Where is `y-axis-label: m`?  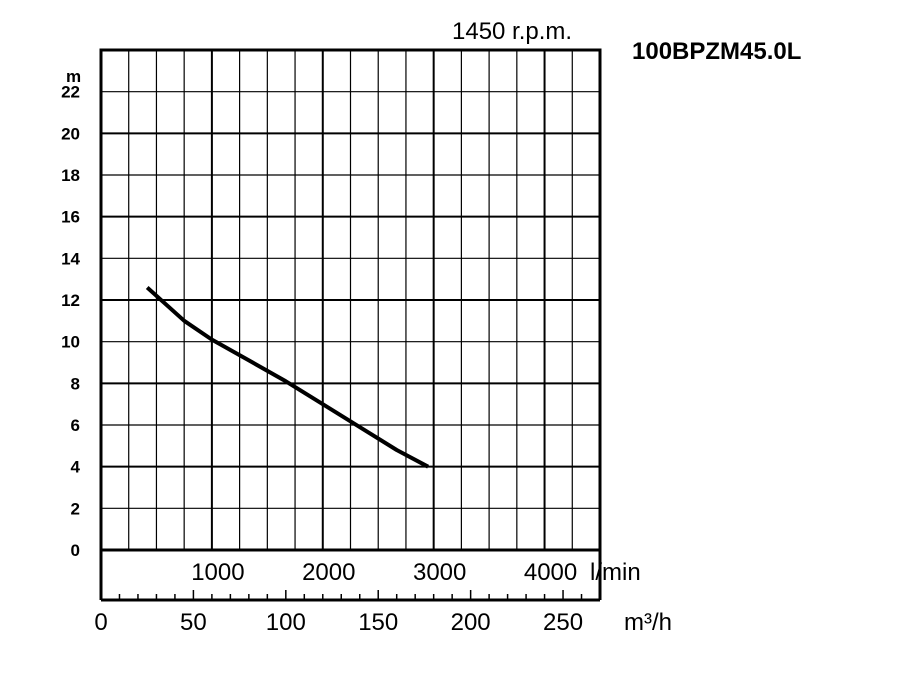
y-axis-label: m is located at coordinates (73, 76).